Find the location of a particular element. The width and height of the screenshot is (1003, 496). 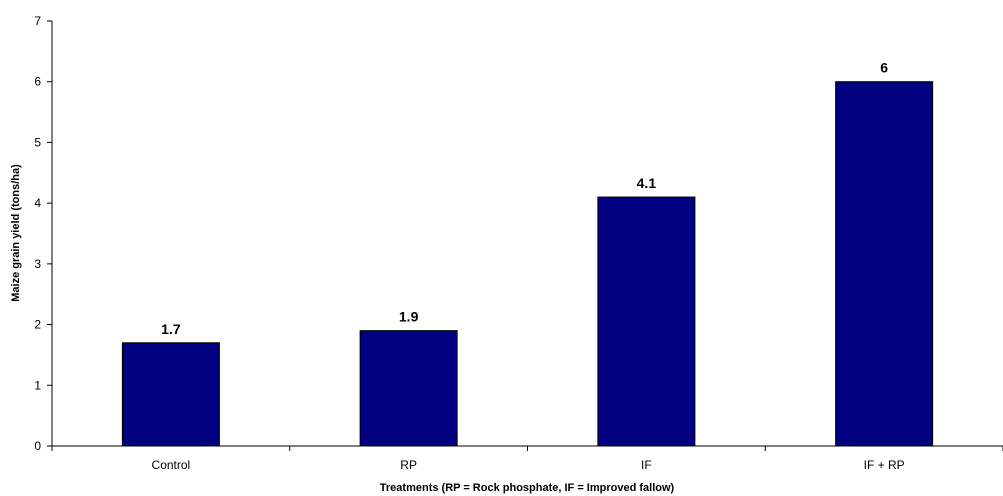

y-tick-label: 0 is located at coordinates (37, 446).